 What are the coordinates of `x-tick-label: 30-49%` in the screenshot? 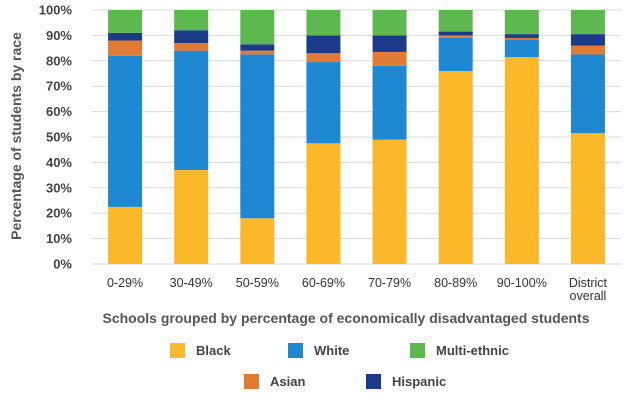 It's located at (191, 283).